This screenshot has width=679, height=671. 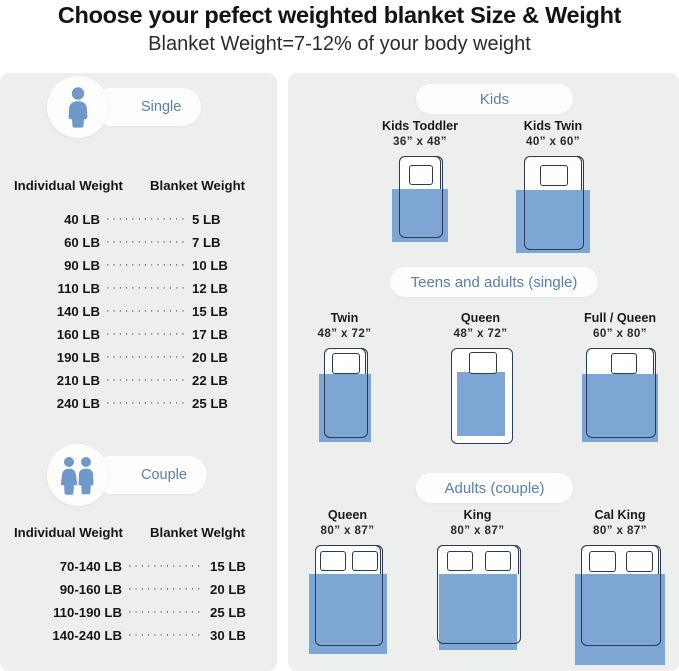 What do you see at coordinates (228, 635) in the screenshot?
I see `cell-blanket-weight: 30 LB` at bounding box center [228, 635].